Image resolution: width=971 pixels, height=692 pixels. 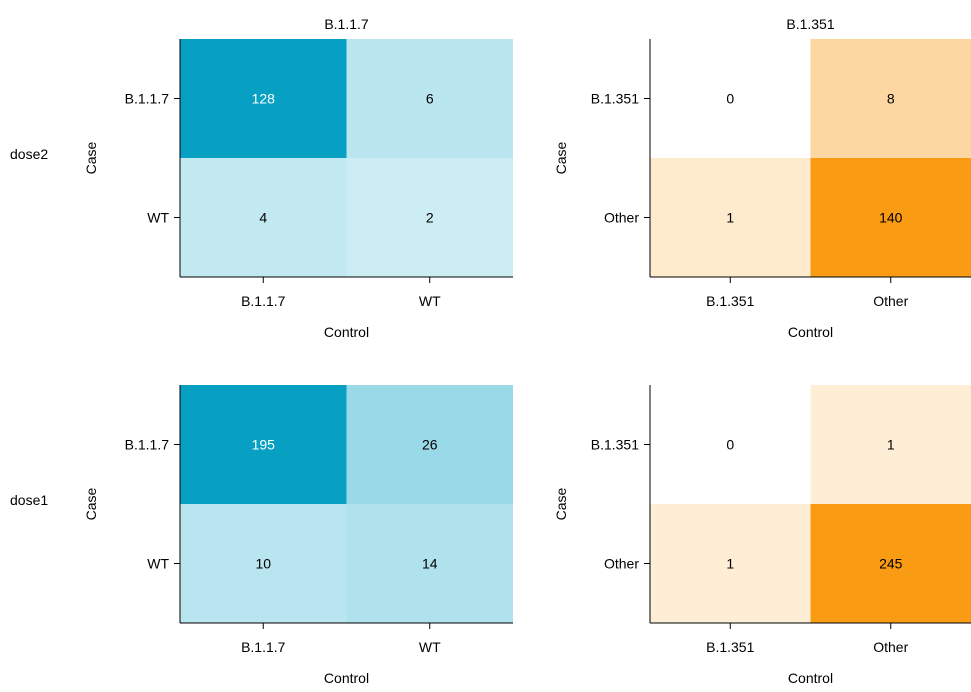 I want to click on cell-value-label: 4, so click(x=263, y=218).